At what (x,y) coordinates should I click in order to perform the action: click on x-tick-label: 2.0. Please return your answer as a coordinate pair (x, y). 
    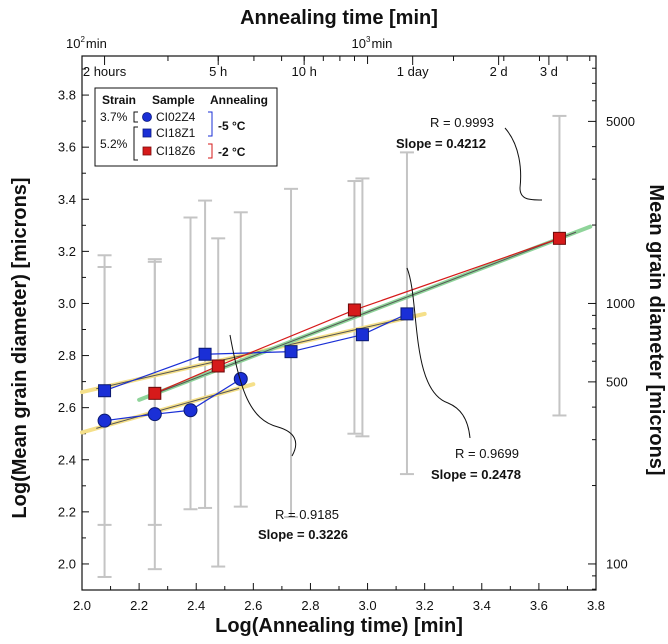
    Looking at the image, I should click on (82, 605).